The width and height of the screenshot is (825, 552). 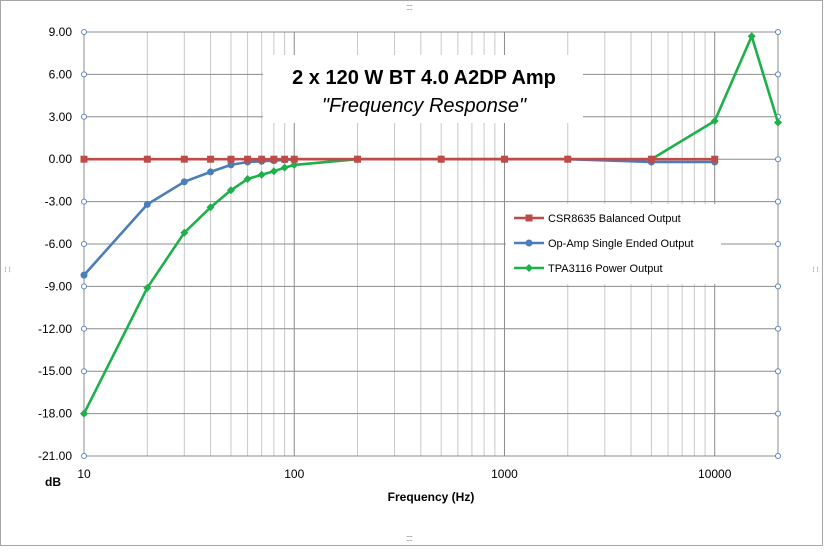 I want to click on x-tick-label: 10, so click(x=84, y=474).